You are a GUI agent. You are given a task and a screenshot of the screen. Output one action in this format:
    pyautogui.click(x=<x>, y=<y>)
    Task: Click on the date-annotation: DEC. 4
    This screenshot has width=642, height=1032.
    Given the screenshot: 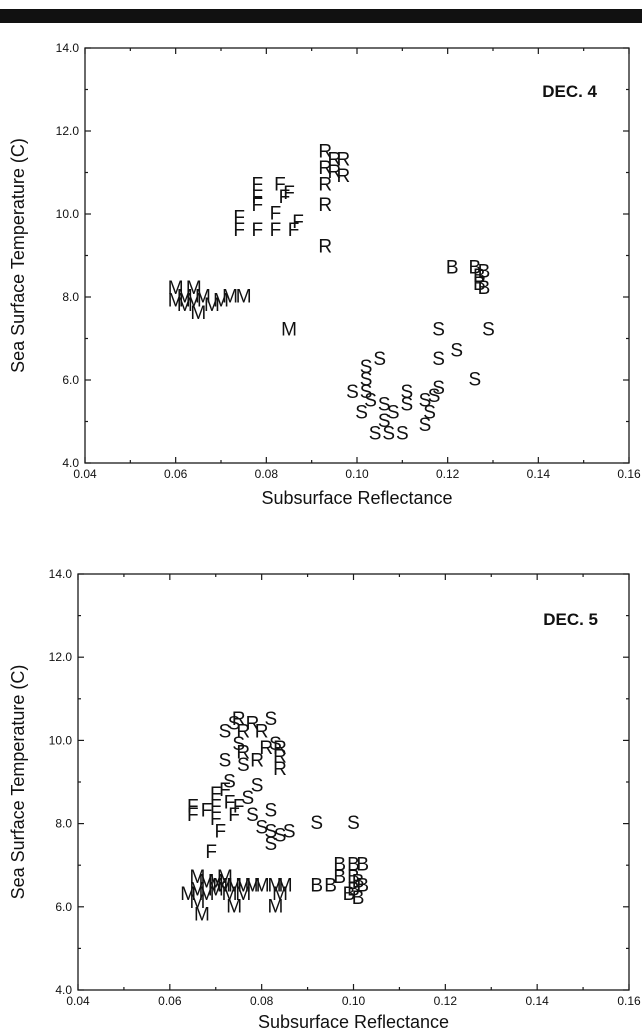 What is the action you would take?
    pyautogui.click(x=569, y=91)
    